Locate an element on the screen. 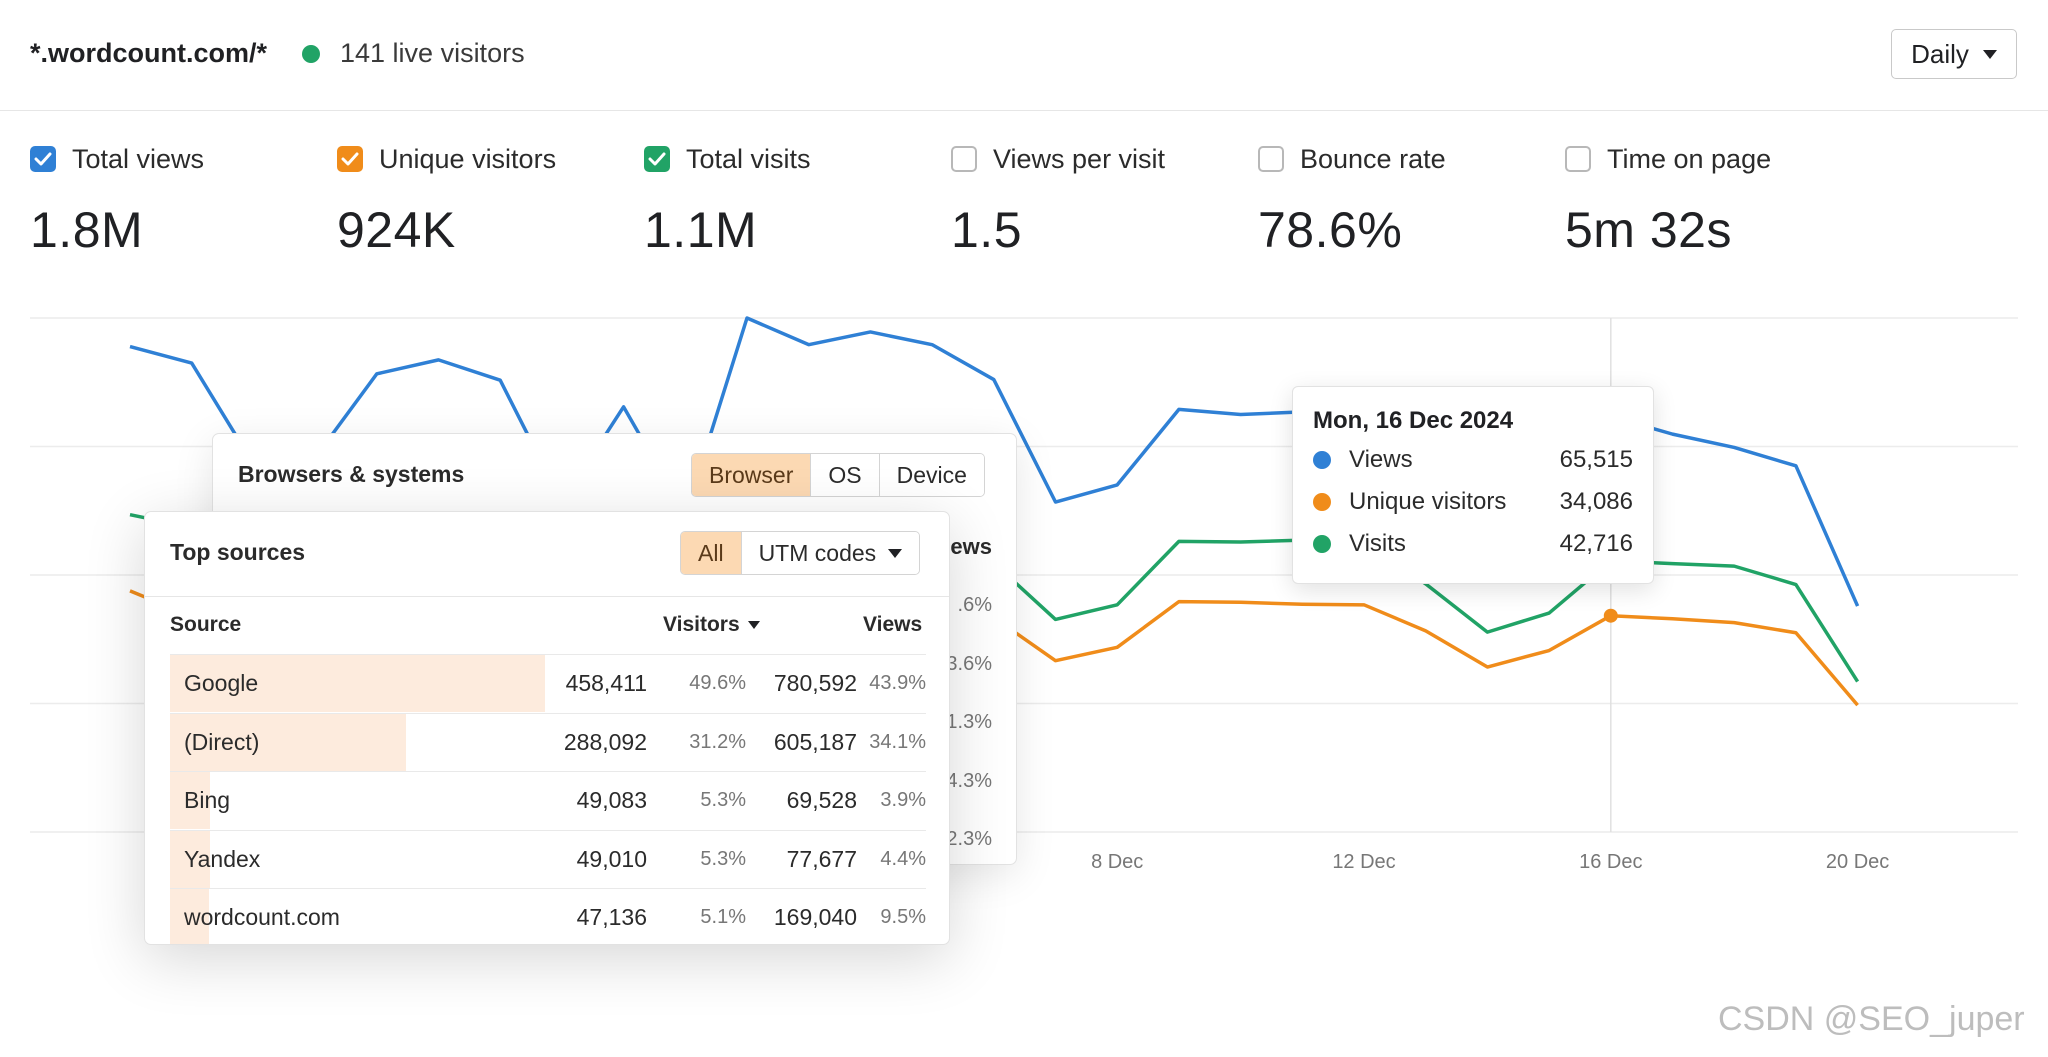 The height and width of the screenshot is (1057, 2048). tooltip-row: Unique visitors 34,086 is located at coordinates (1473, 502).